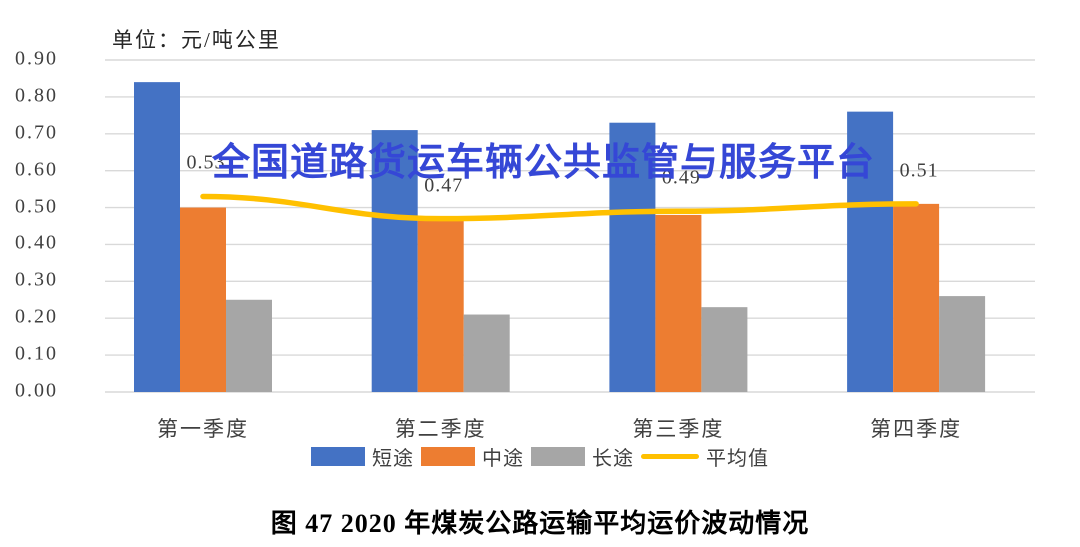  What do you see at coordinates (737, 458) in the screenshot?
I see `legend-label: 平均值` at bounding box center [737, 458].